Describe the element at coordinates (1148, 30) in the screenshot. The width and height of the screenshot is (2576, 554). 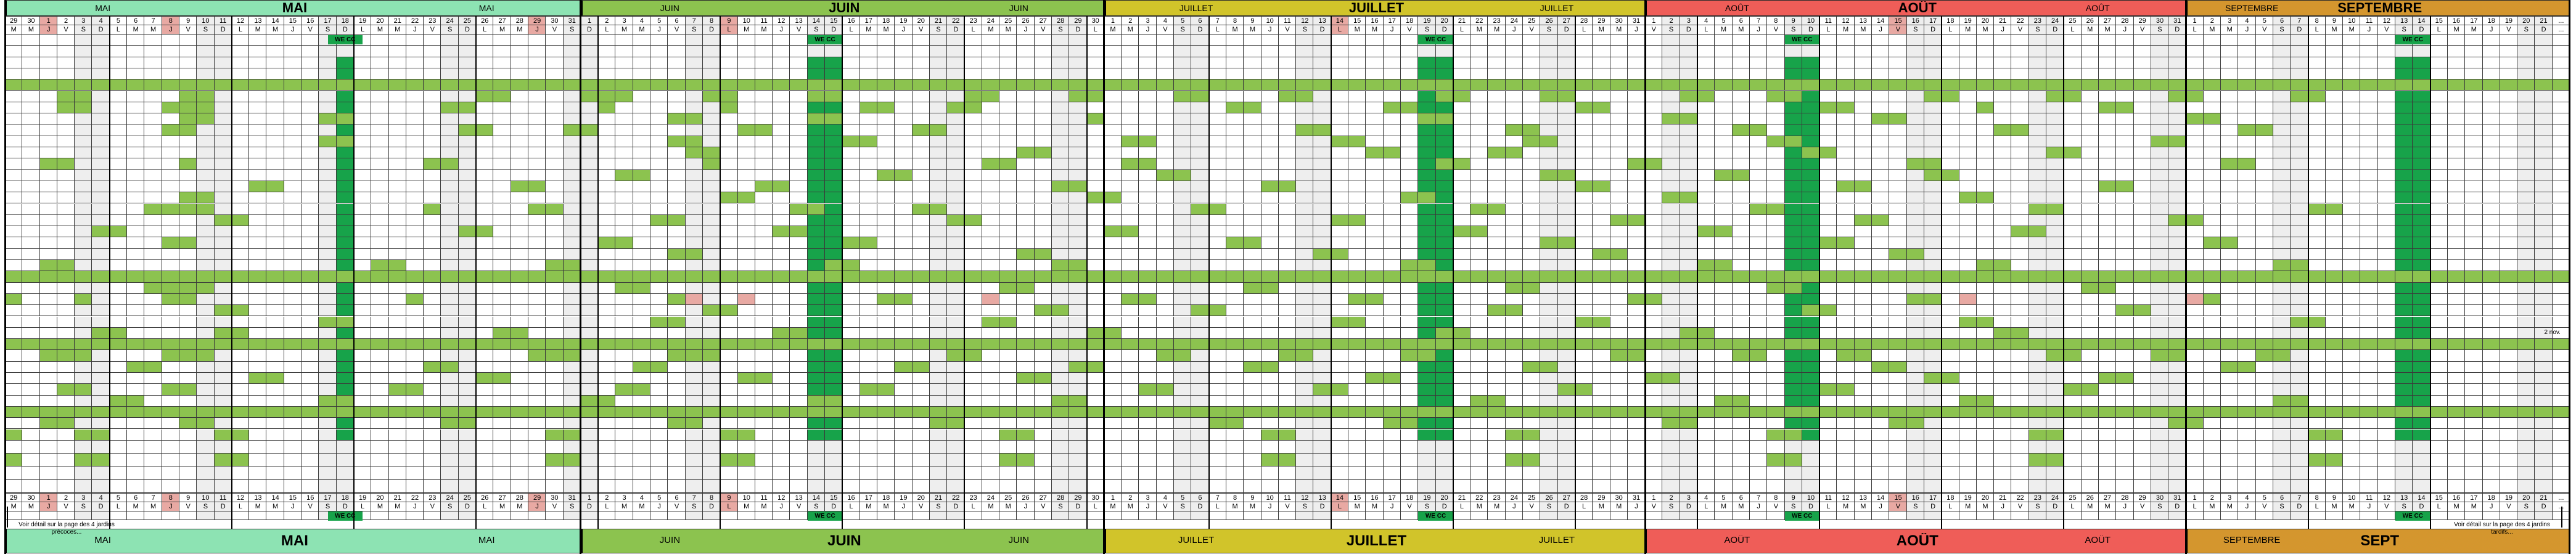
I see `weekday-cell: J` at that location.